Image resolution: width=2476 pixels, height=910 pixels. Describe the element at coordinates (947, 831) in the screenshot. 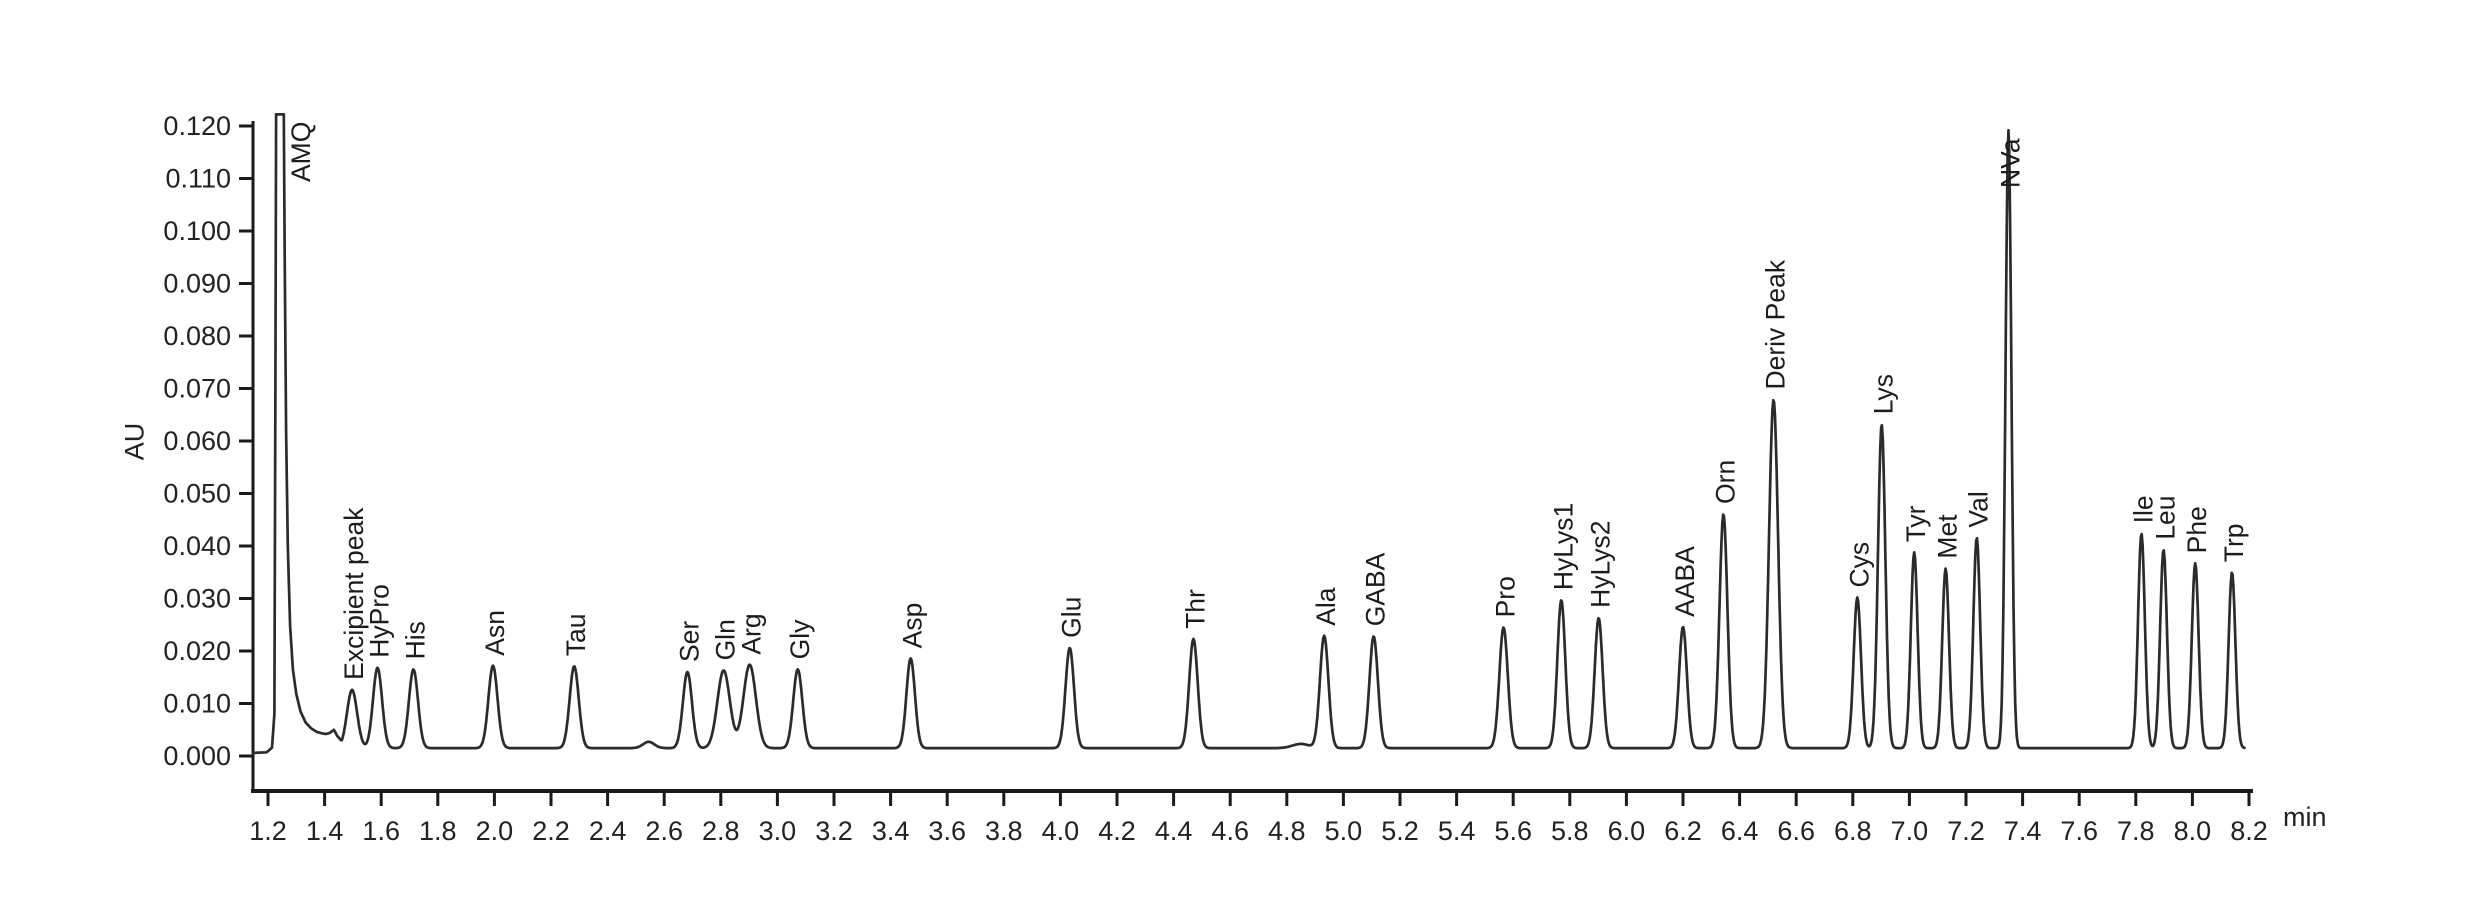

I see `x-tick-label: 3.6` at that location.